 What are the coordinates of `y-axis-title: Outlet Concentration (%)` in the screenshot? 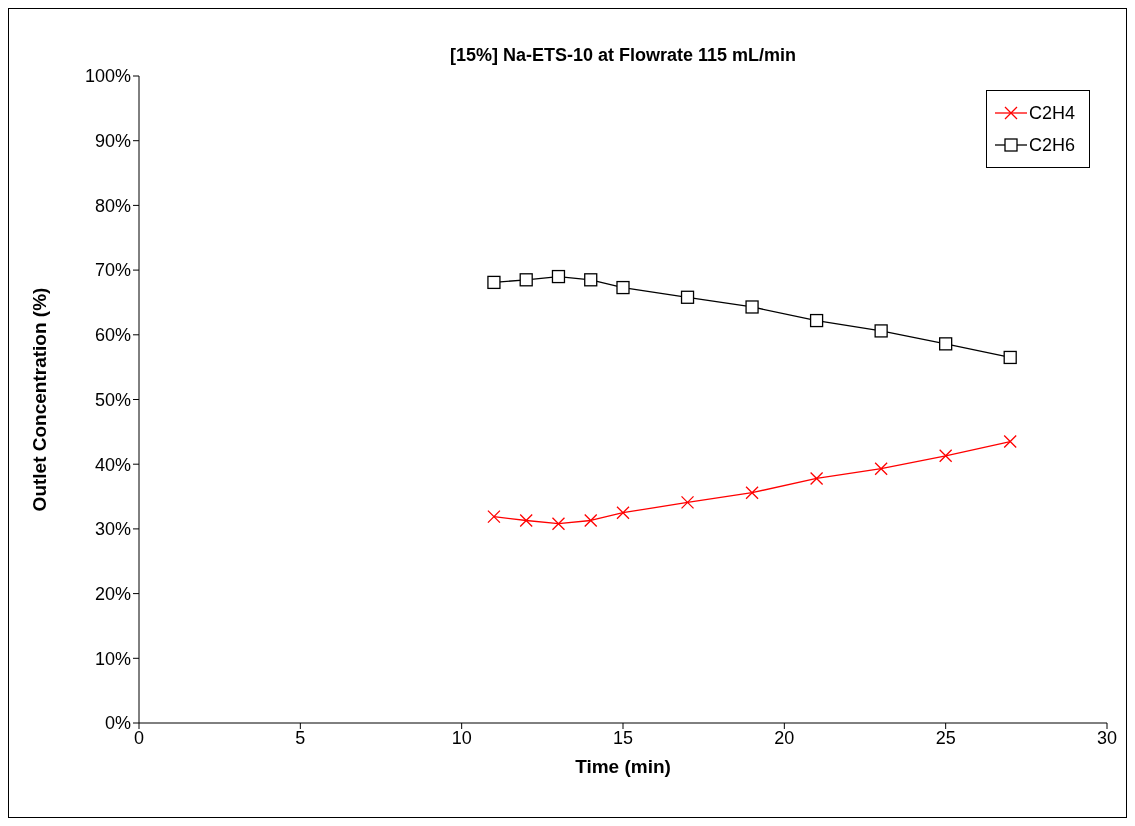 It's located at (39, 399).